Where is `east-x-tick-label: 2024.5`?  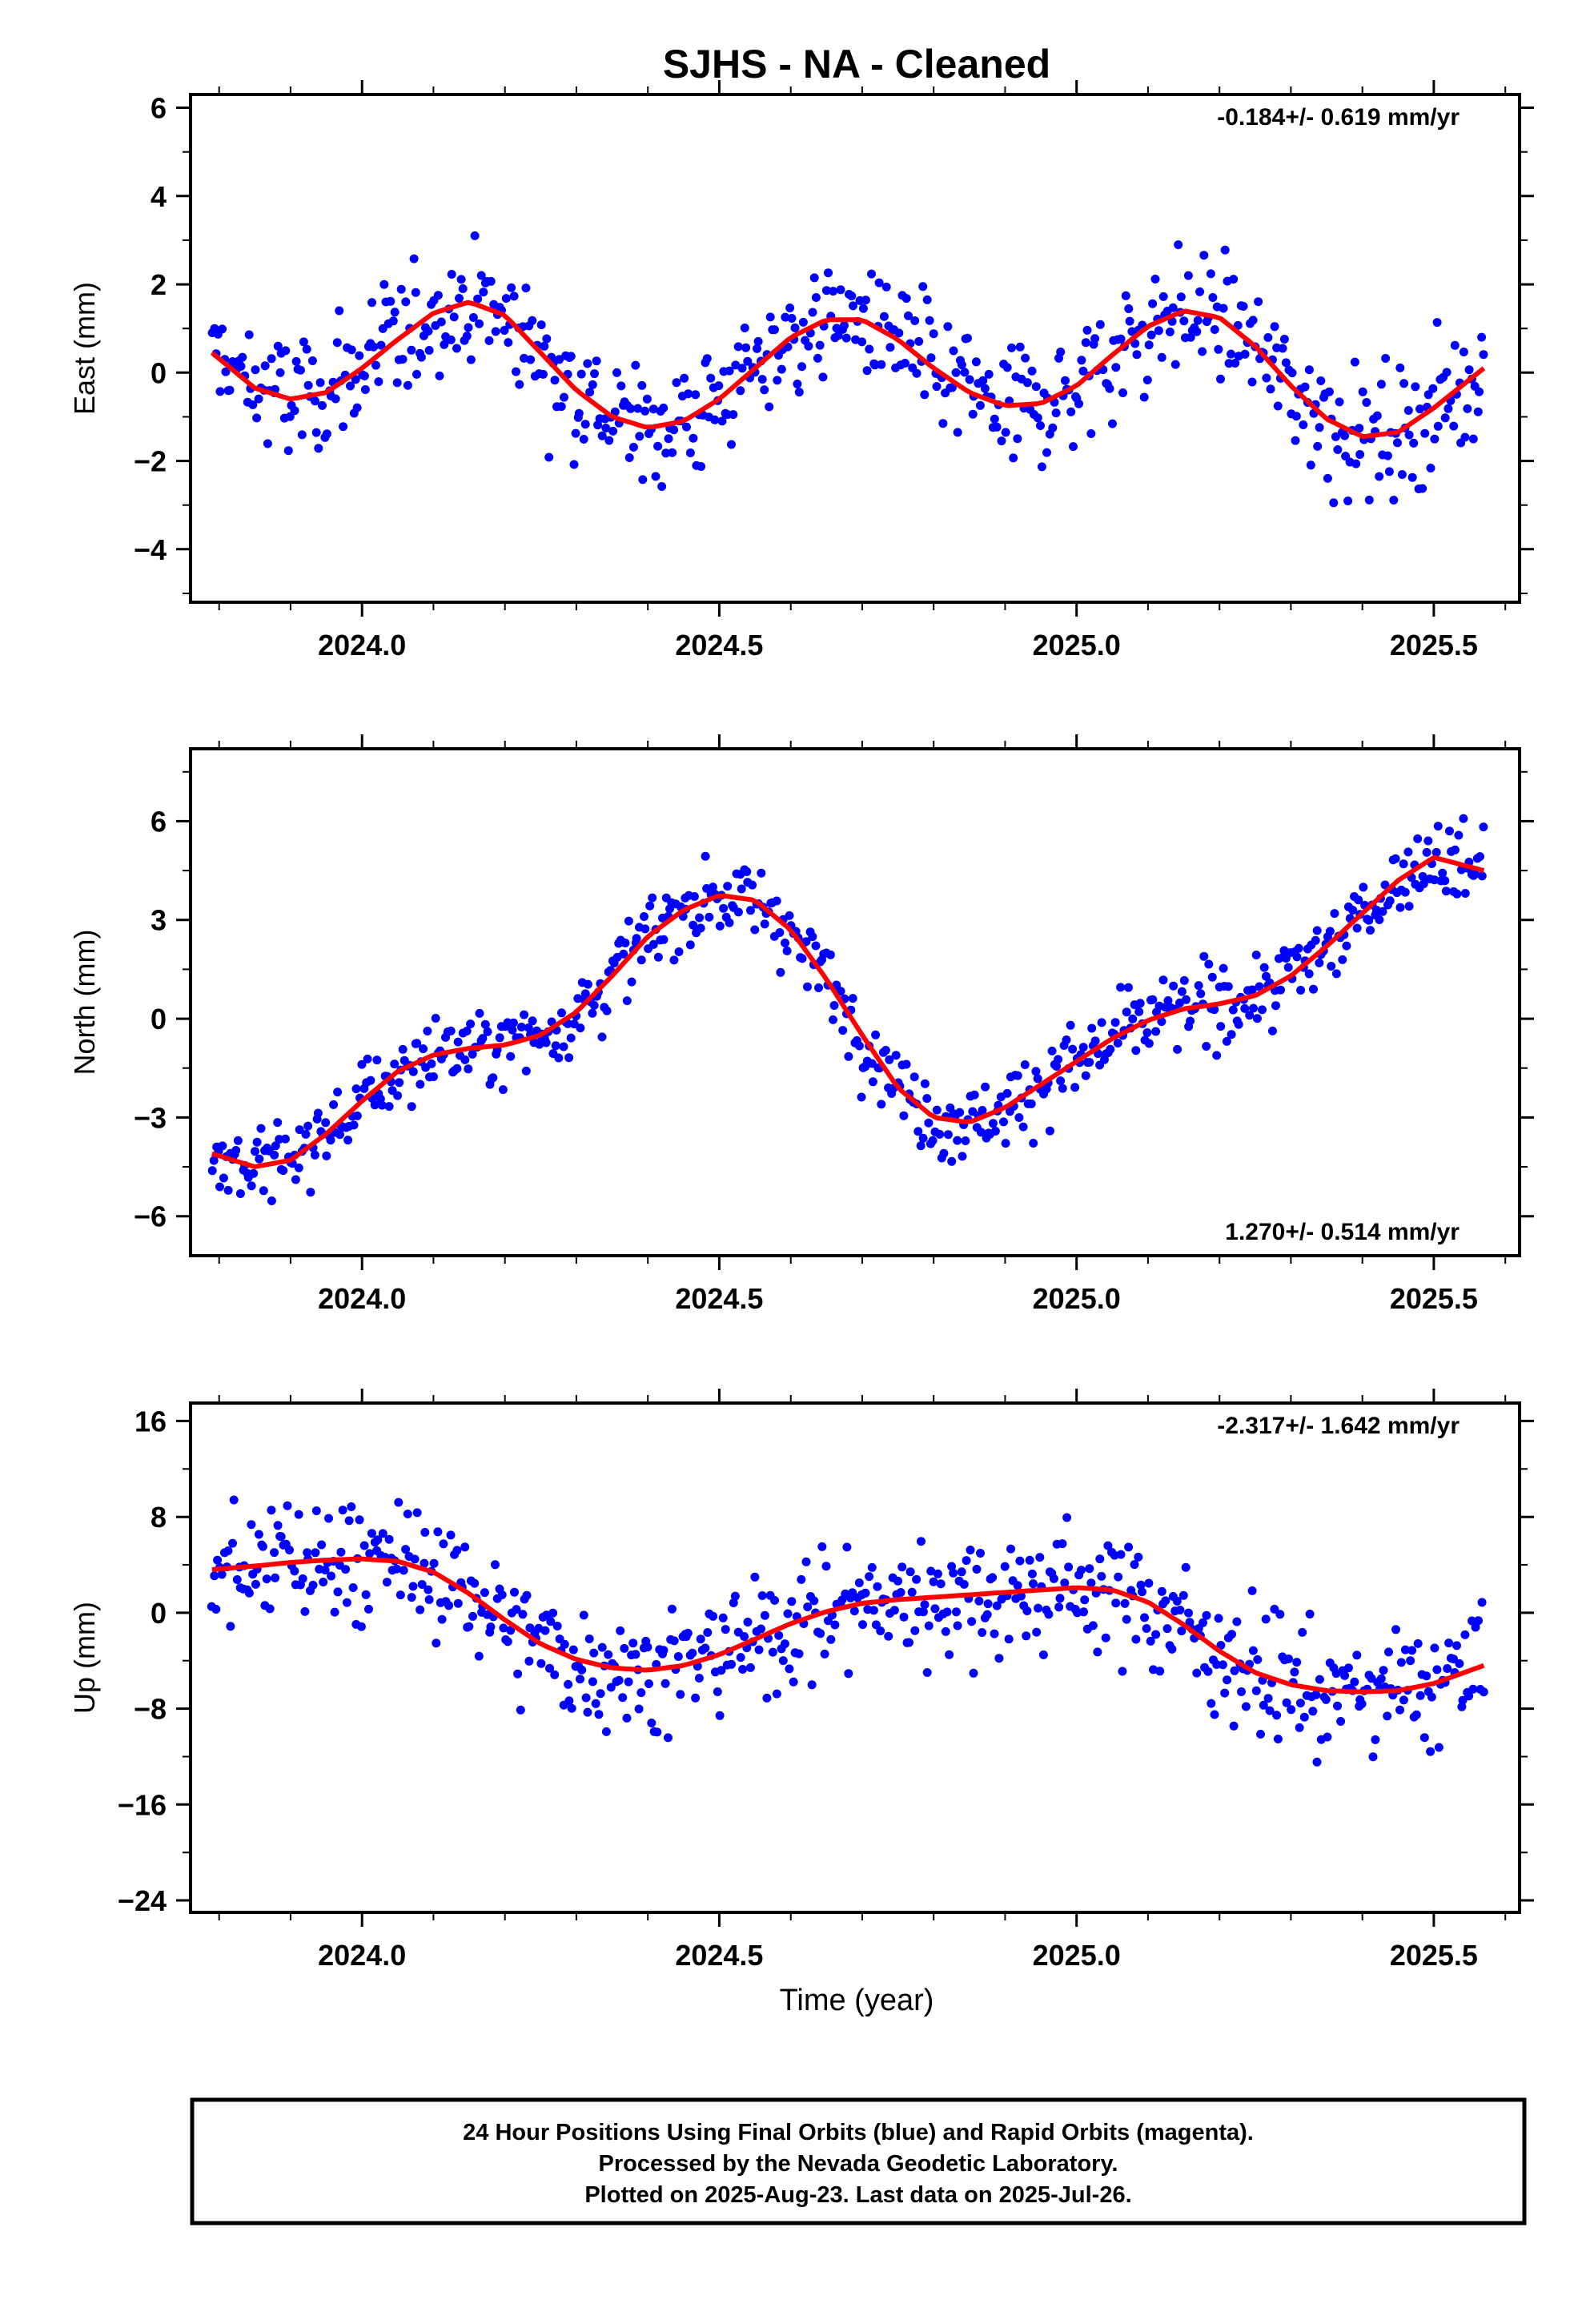
east-x-tick-label: 2024.5 is located at coordinates (719, 645).